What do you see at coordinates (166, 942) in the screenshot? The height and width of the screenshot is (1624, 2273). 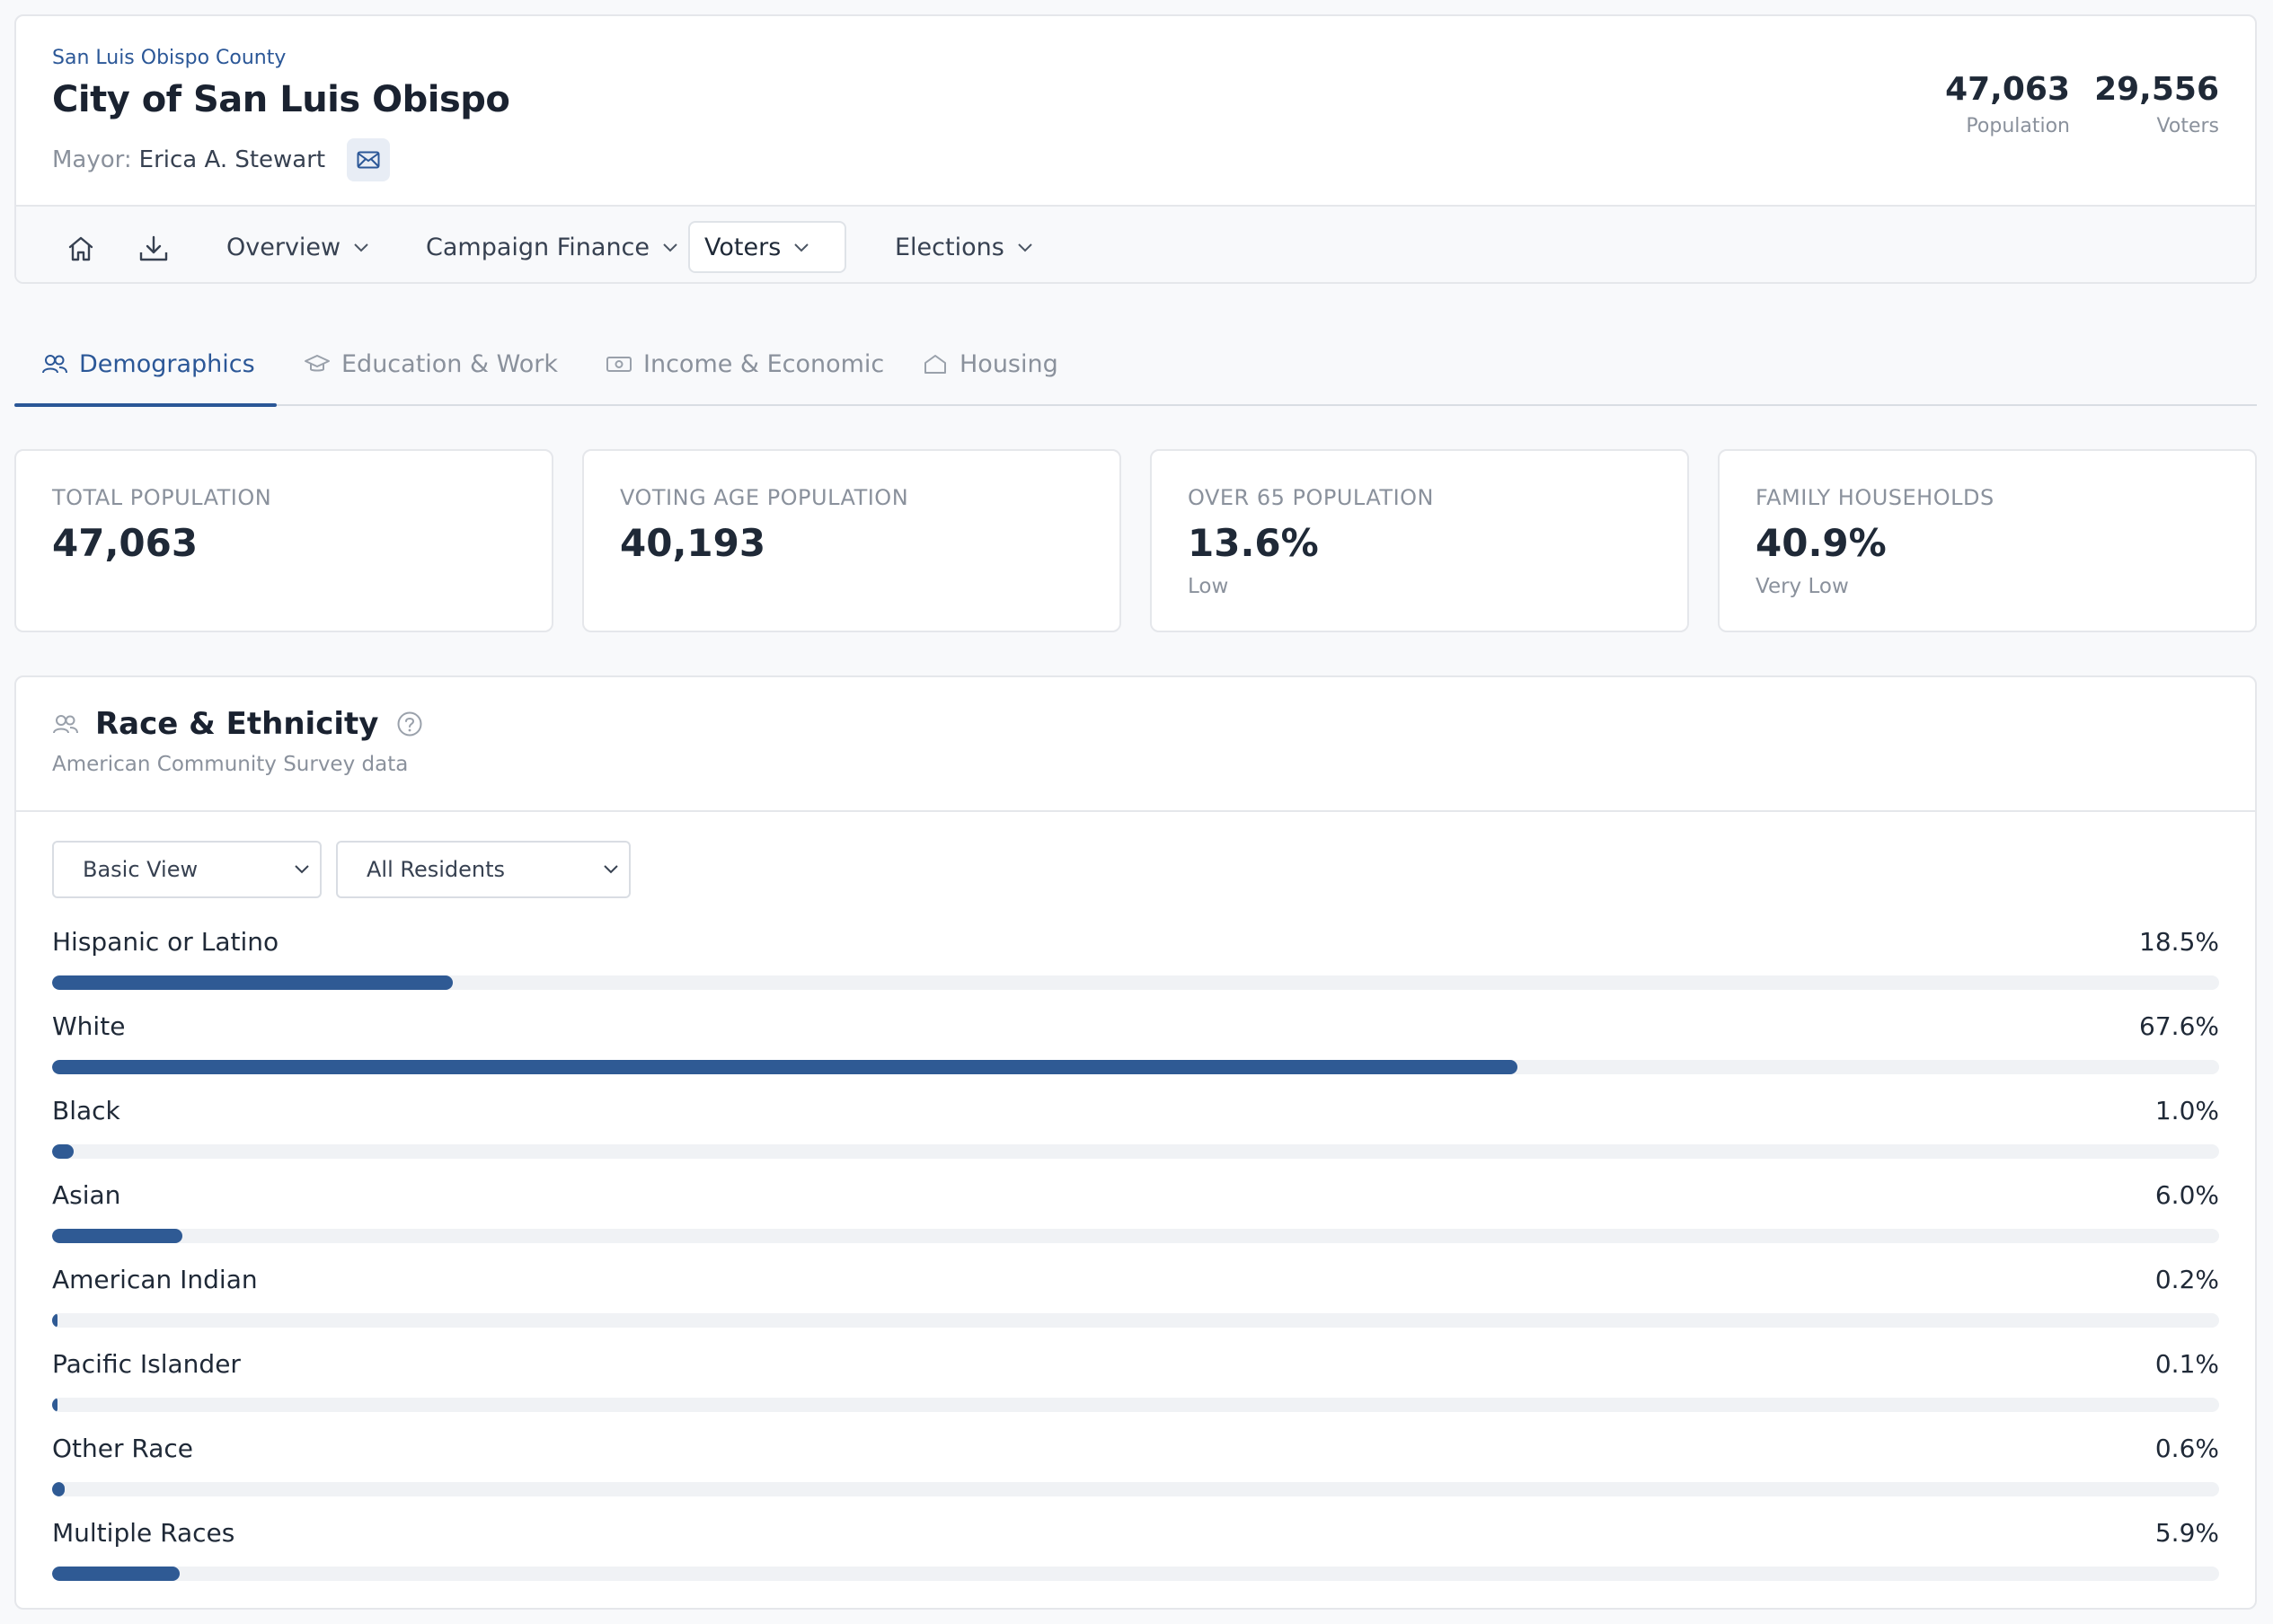 I see `race-name: Hispanic or Latino` at bounding box center [166, 942].